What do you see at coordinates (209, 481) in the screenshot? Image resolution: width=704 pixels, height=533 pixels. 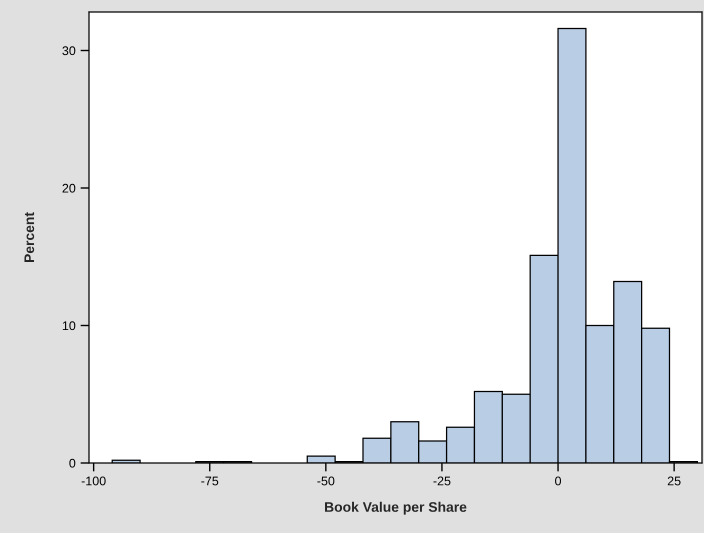 I see `x-tick-label: -75` at bounding box center [209, 481].